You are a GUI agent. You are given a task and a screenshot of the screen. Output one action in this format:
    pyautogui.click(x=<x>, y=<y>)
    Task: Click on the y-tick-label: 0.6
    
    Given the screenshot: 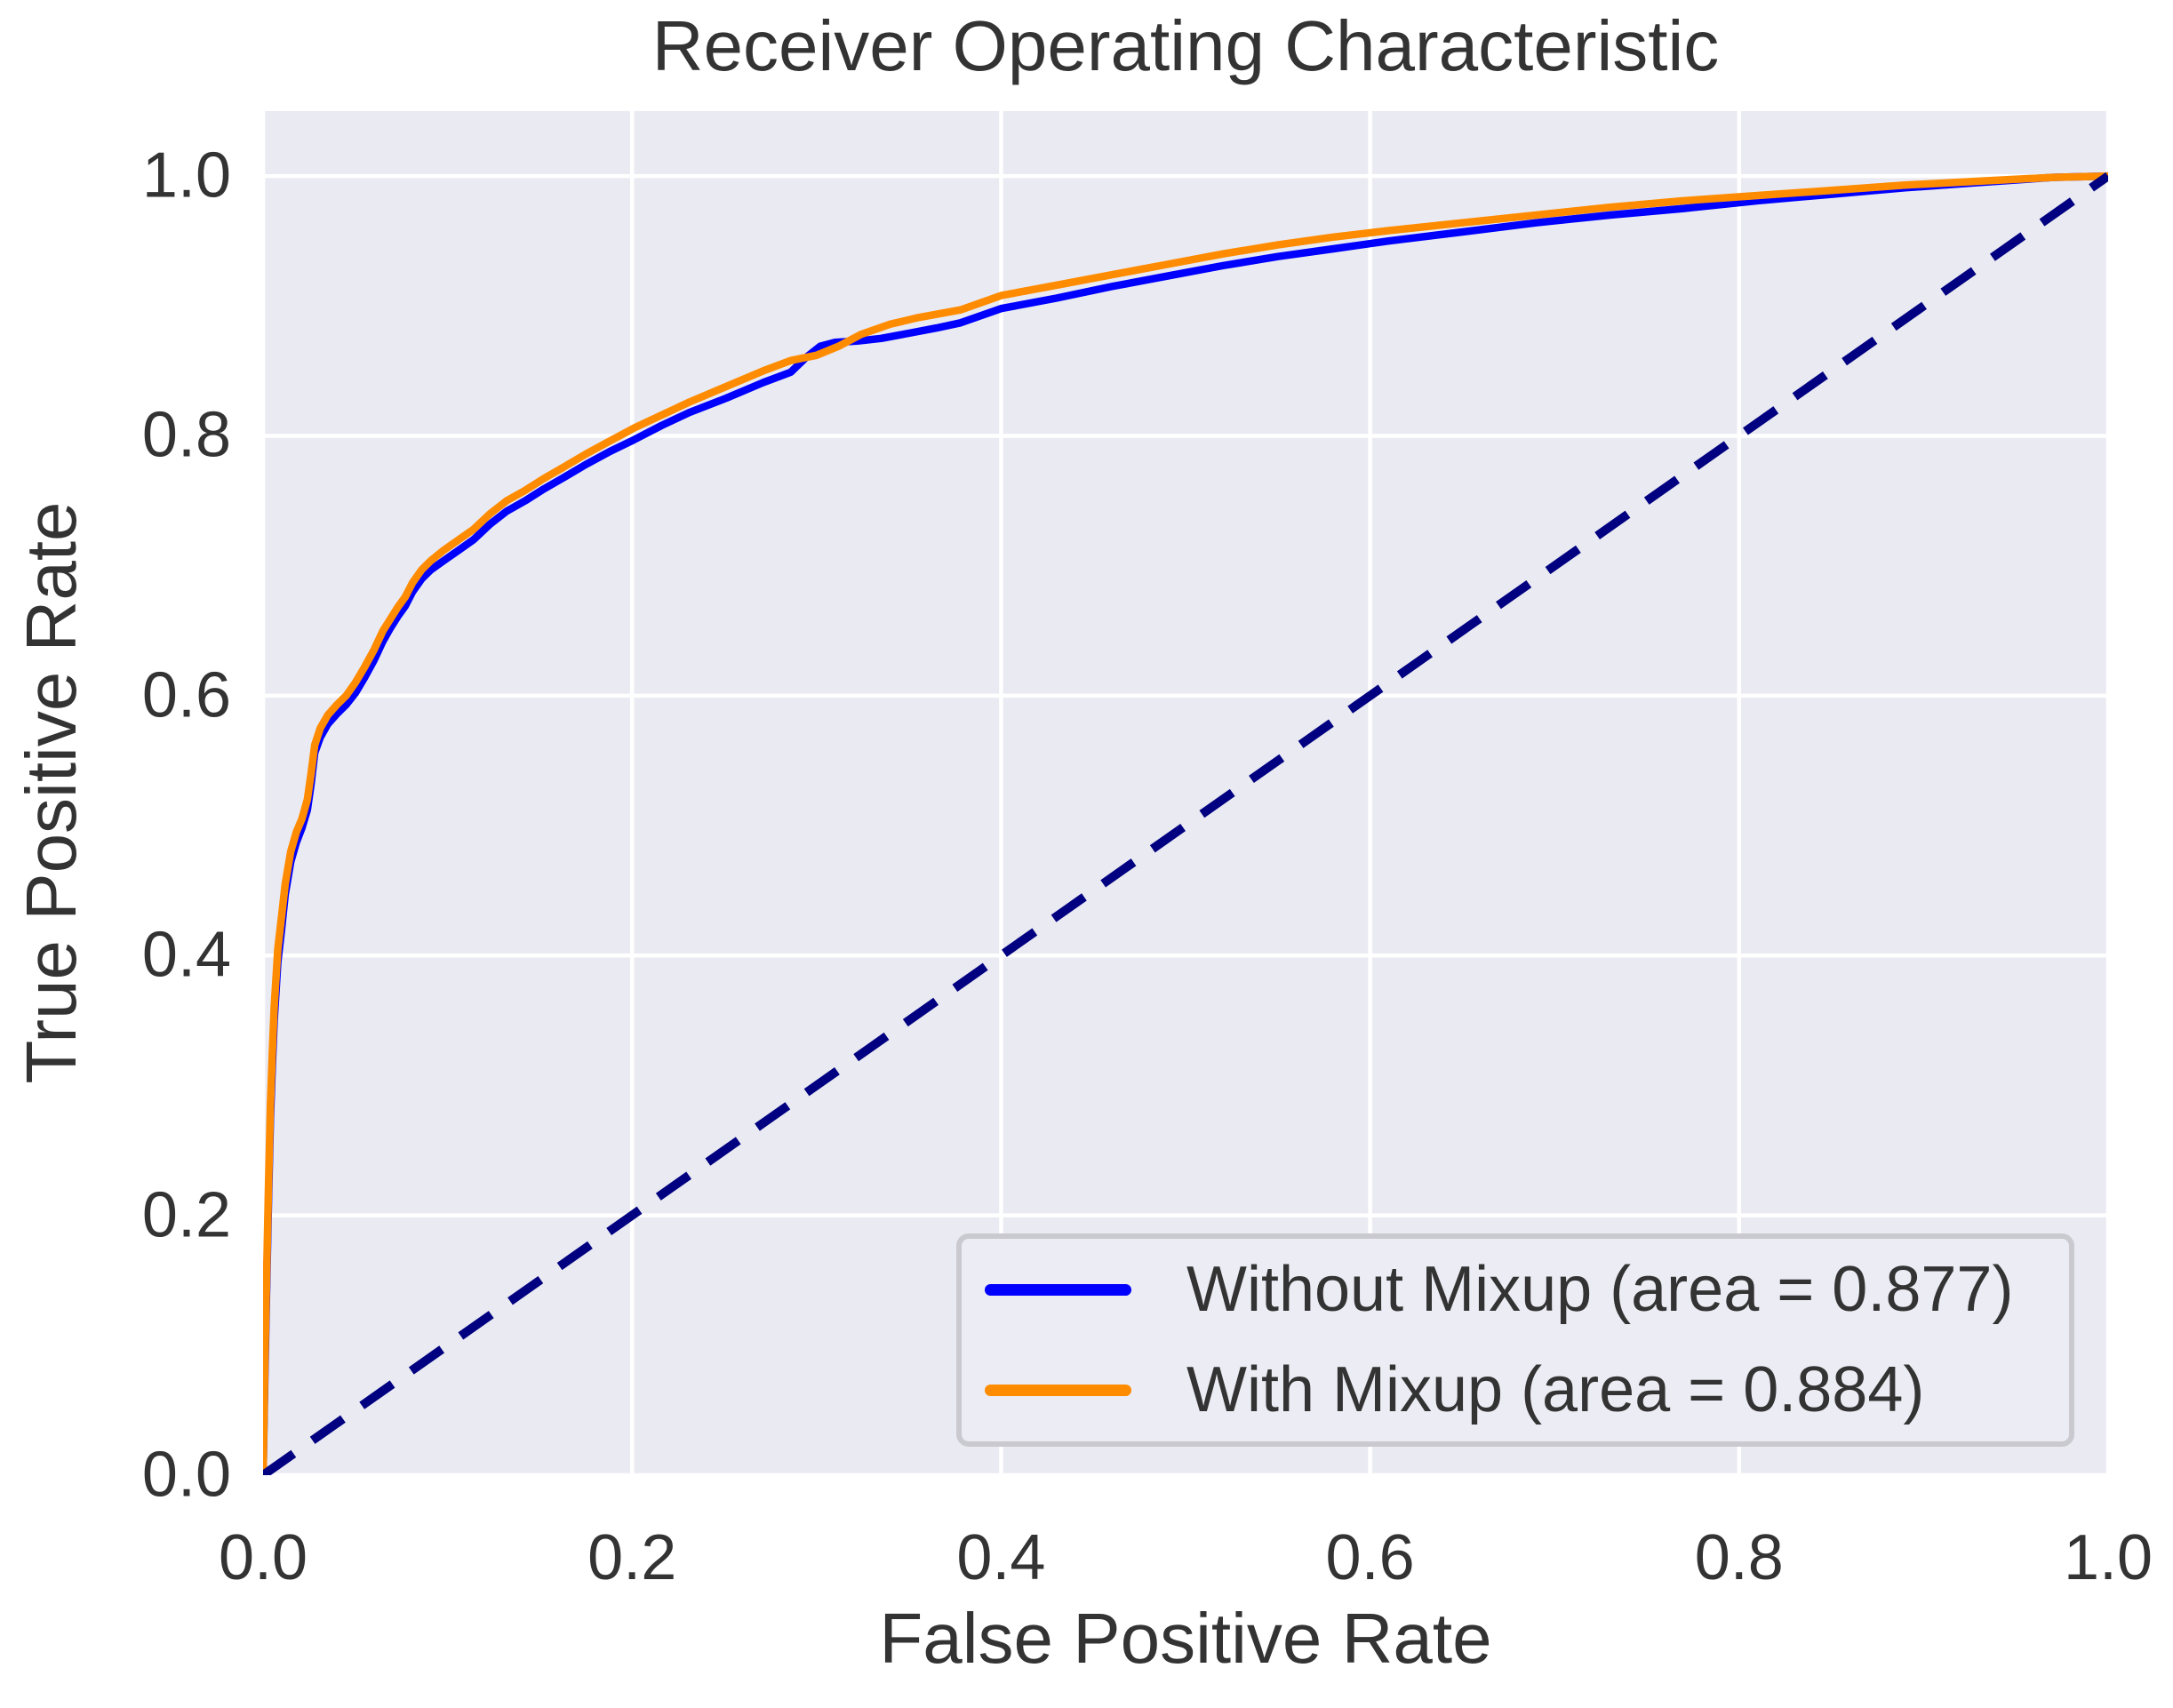 What is the action you would take?
    pyautogui.click(x=186, y=695)
    